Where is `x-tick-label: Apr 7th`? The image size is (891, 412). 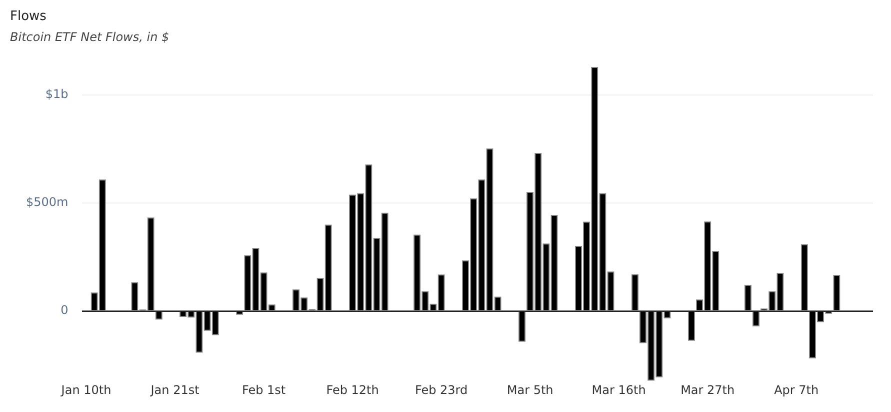 x-tick-label: Apr 7th is located at coordinates (796, 390).